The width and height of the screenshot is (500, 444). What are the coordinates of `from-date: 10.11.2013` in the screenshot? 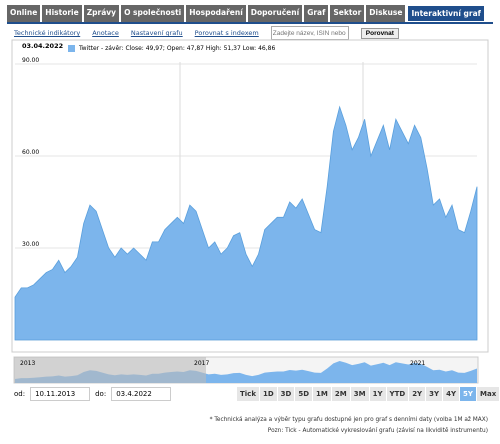 It's located at (60, 394).